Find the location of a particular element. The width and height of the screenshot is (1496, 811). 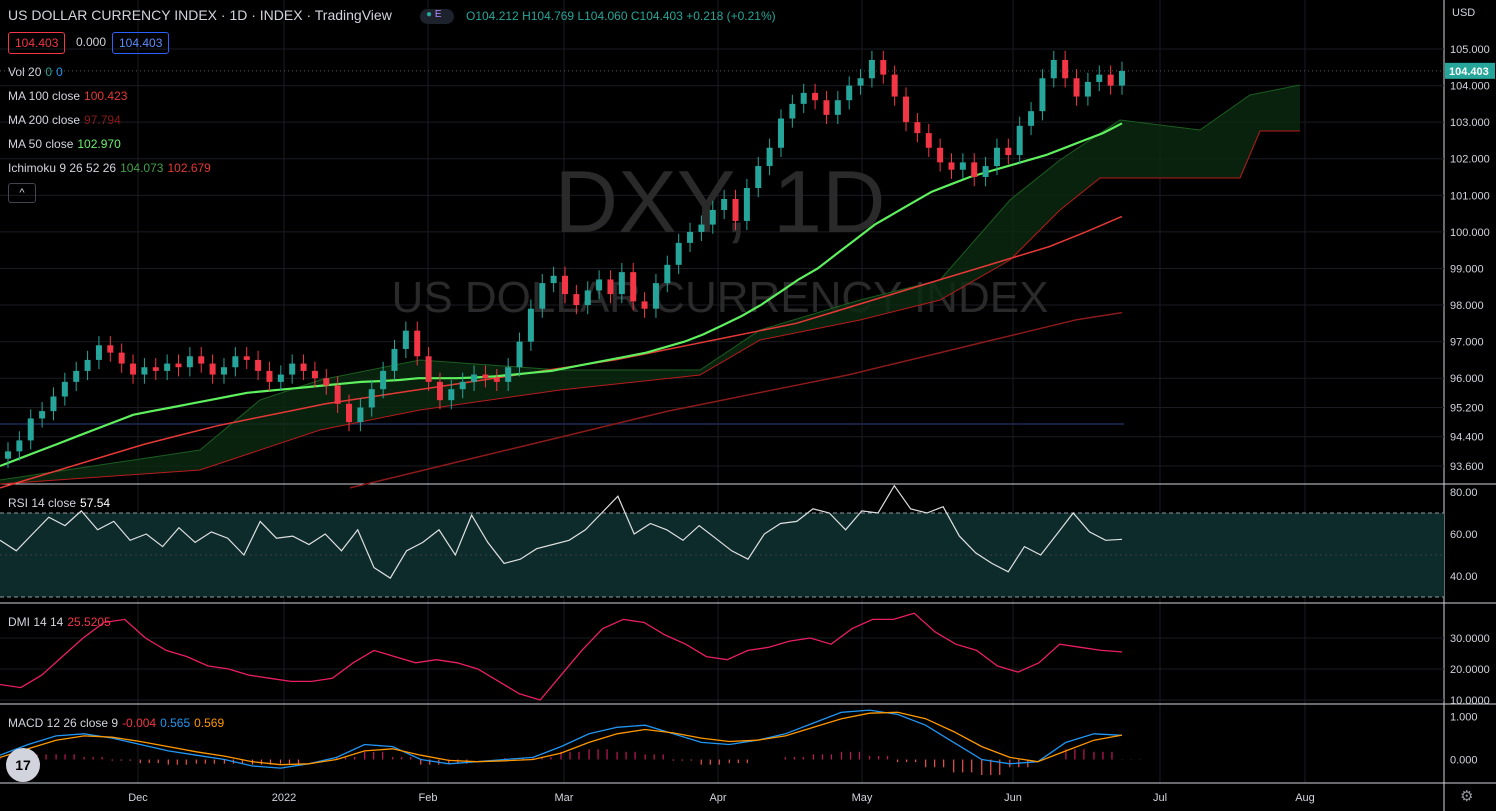

dmi-tick: 10.0000 is located at coordinates (1470, 701).